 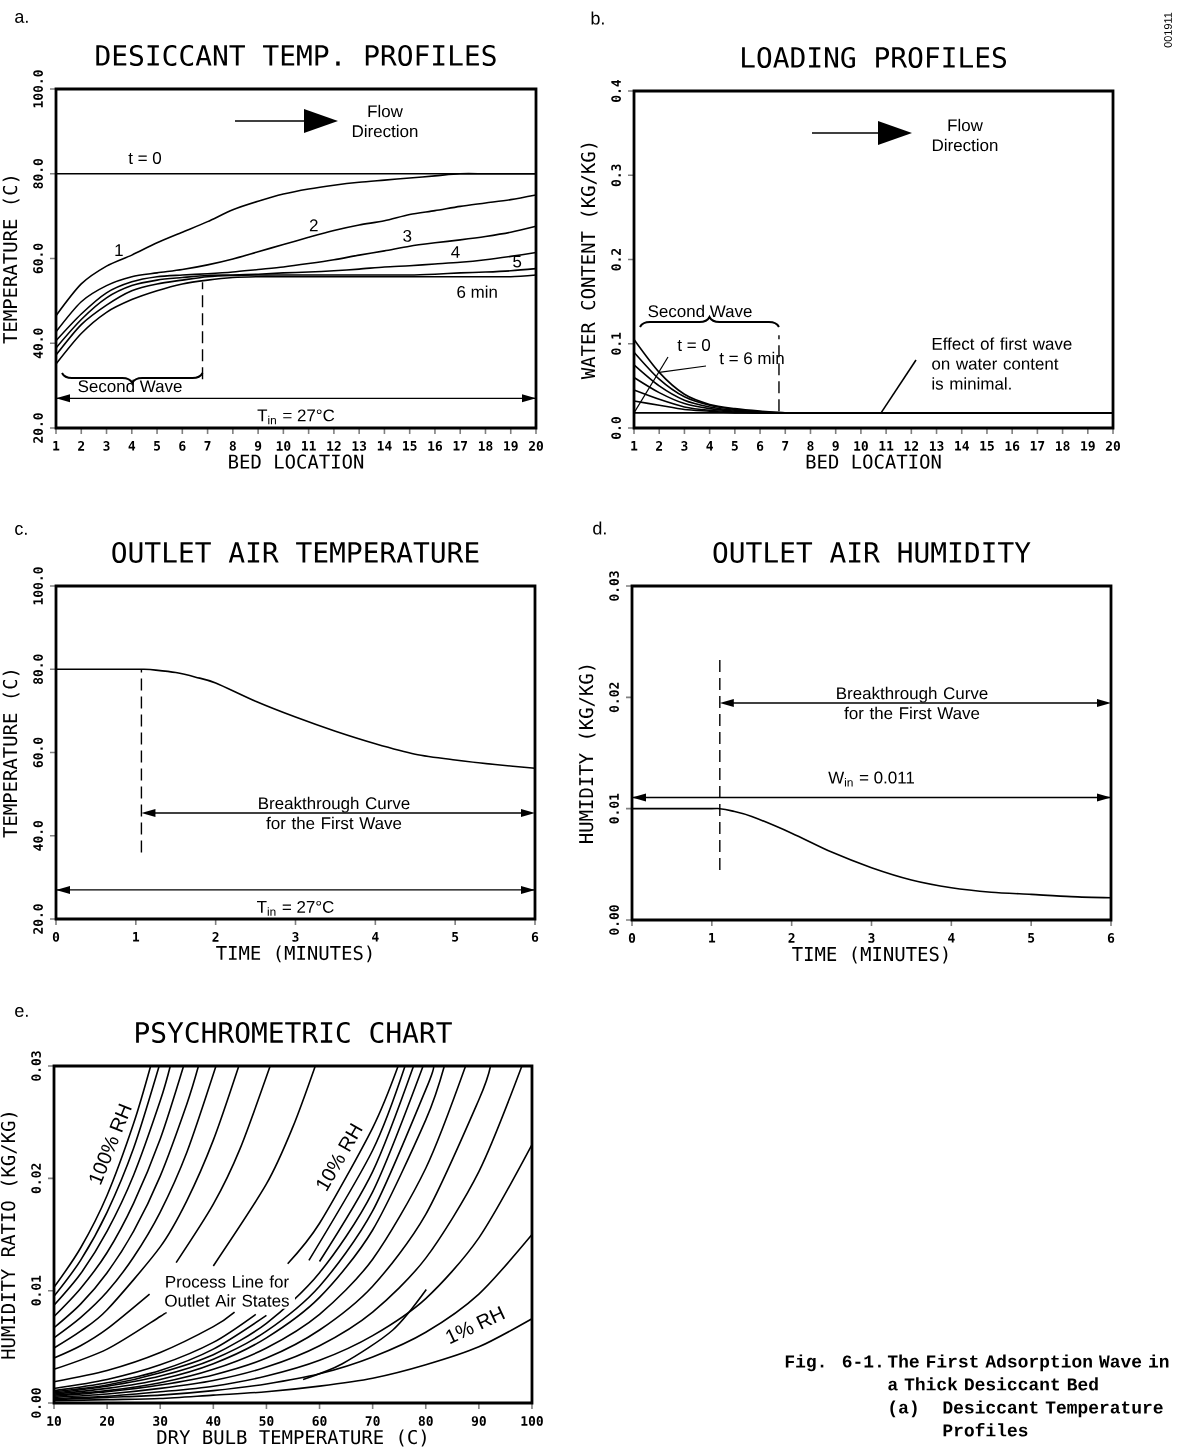 I want to click on text: d., so click(x=599, y=528).